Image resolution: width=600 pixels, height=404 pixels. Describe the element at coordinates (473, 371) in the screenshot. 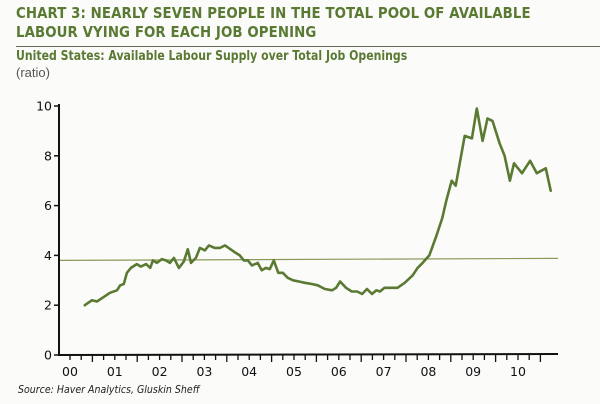

I see `x-tick-label: 09` at that location.